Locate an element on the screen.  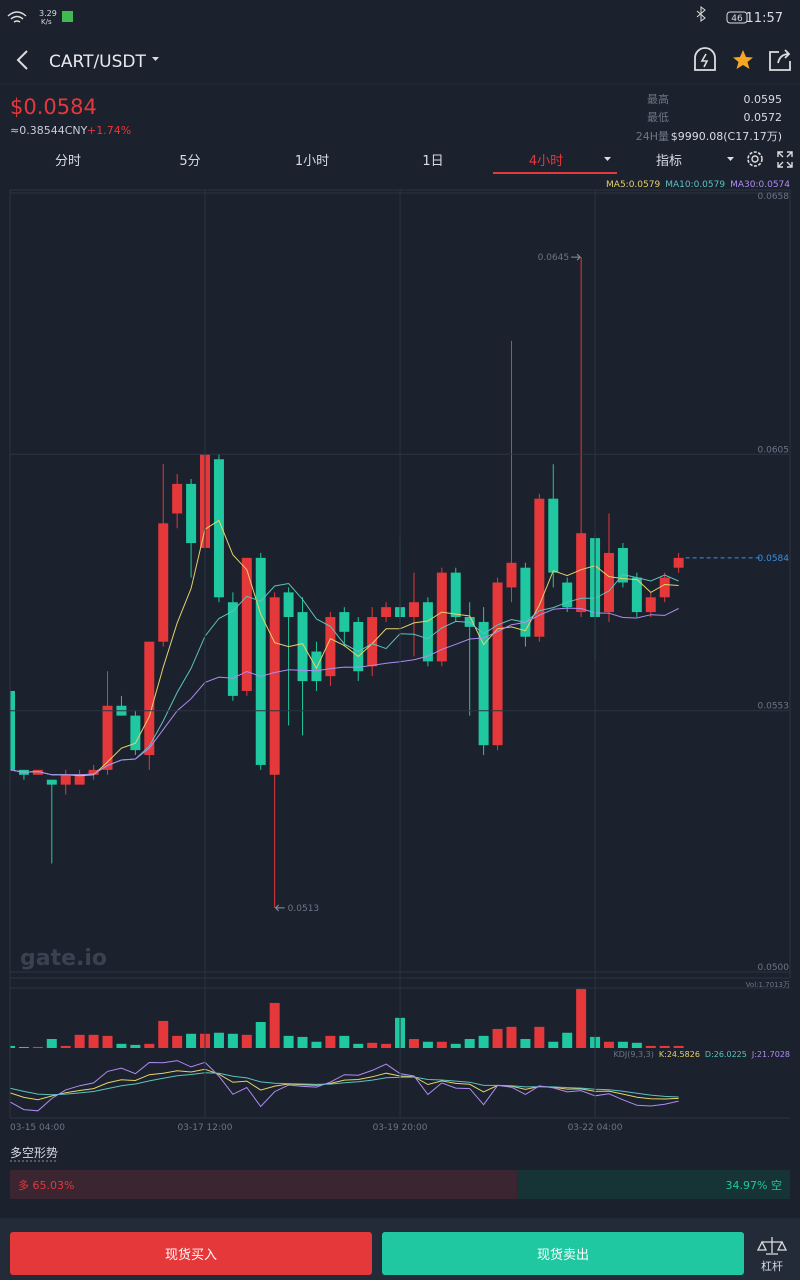
volume-label: 24H量 is located at coordinates (652, 136).